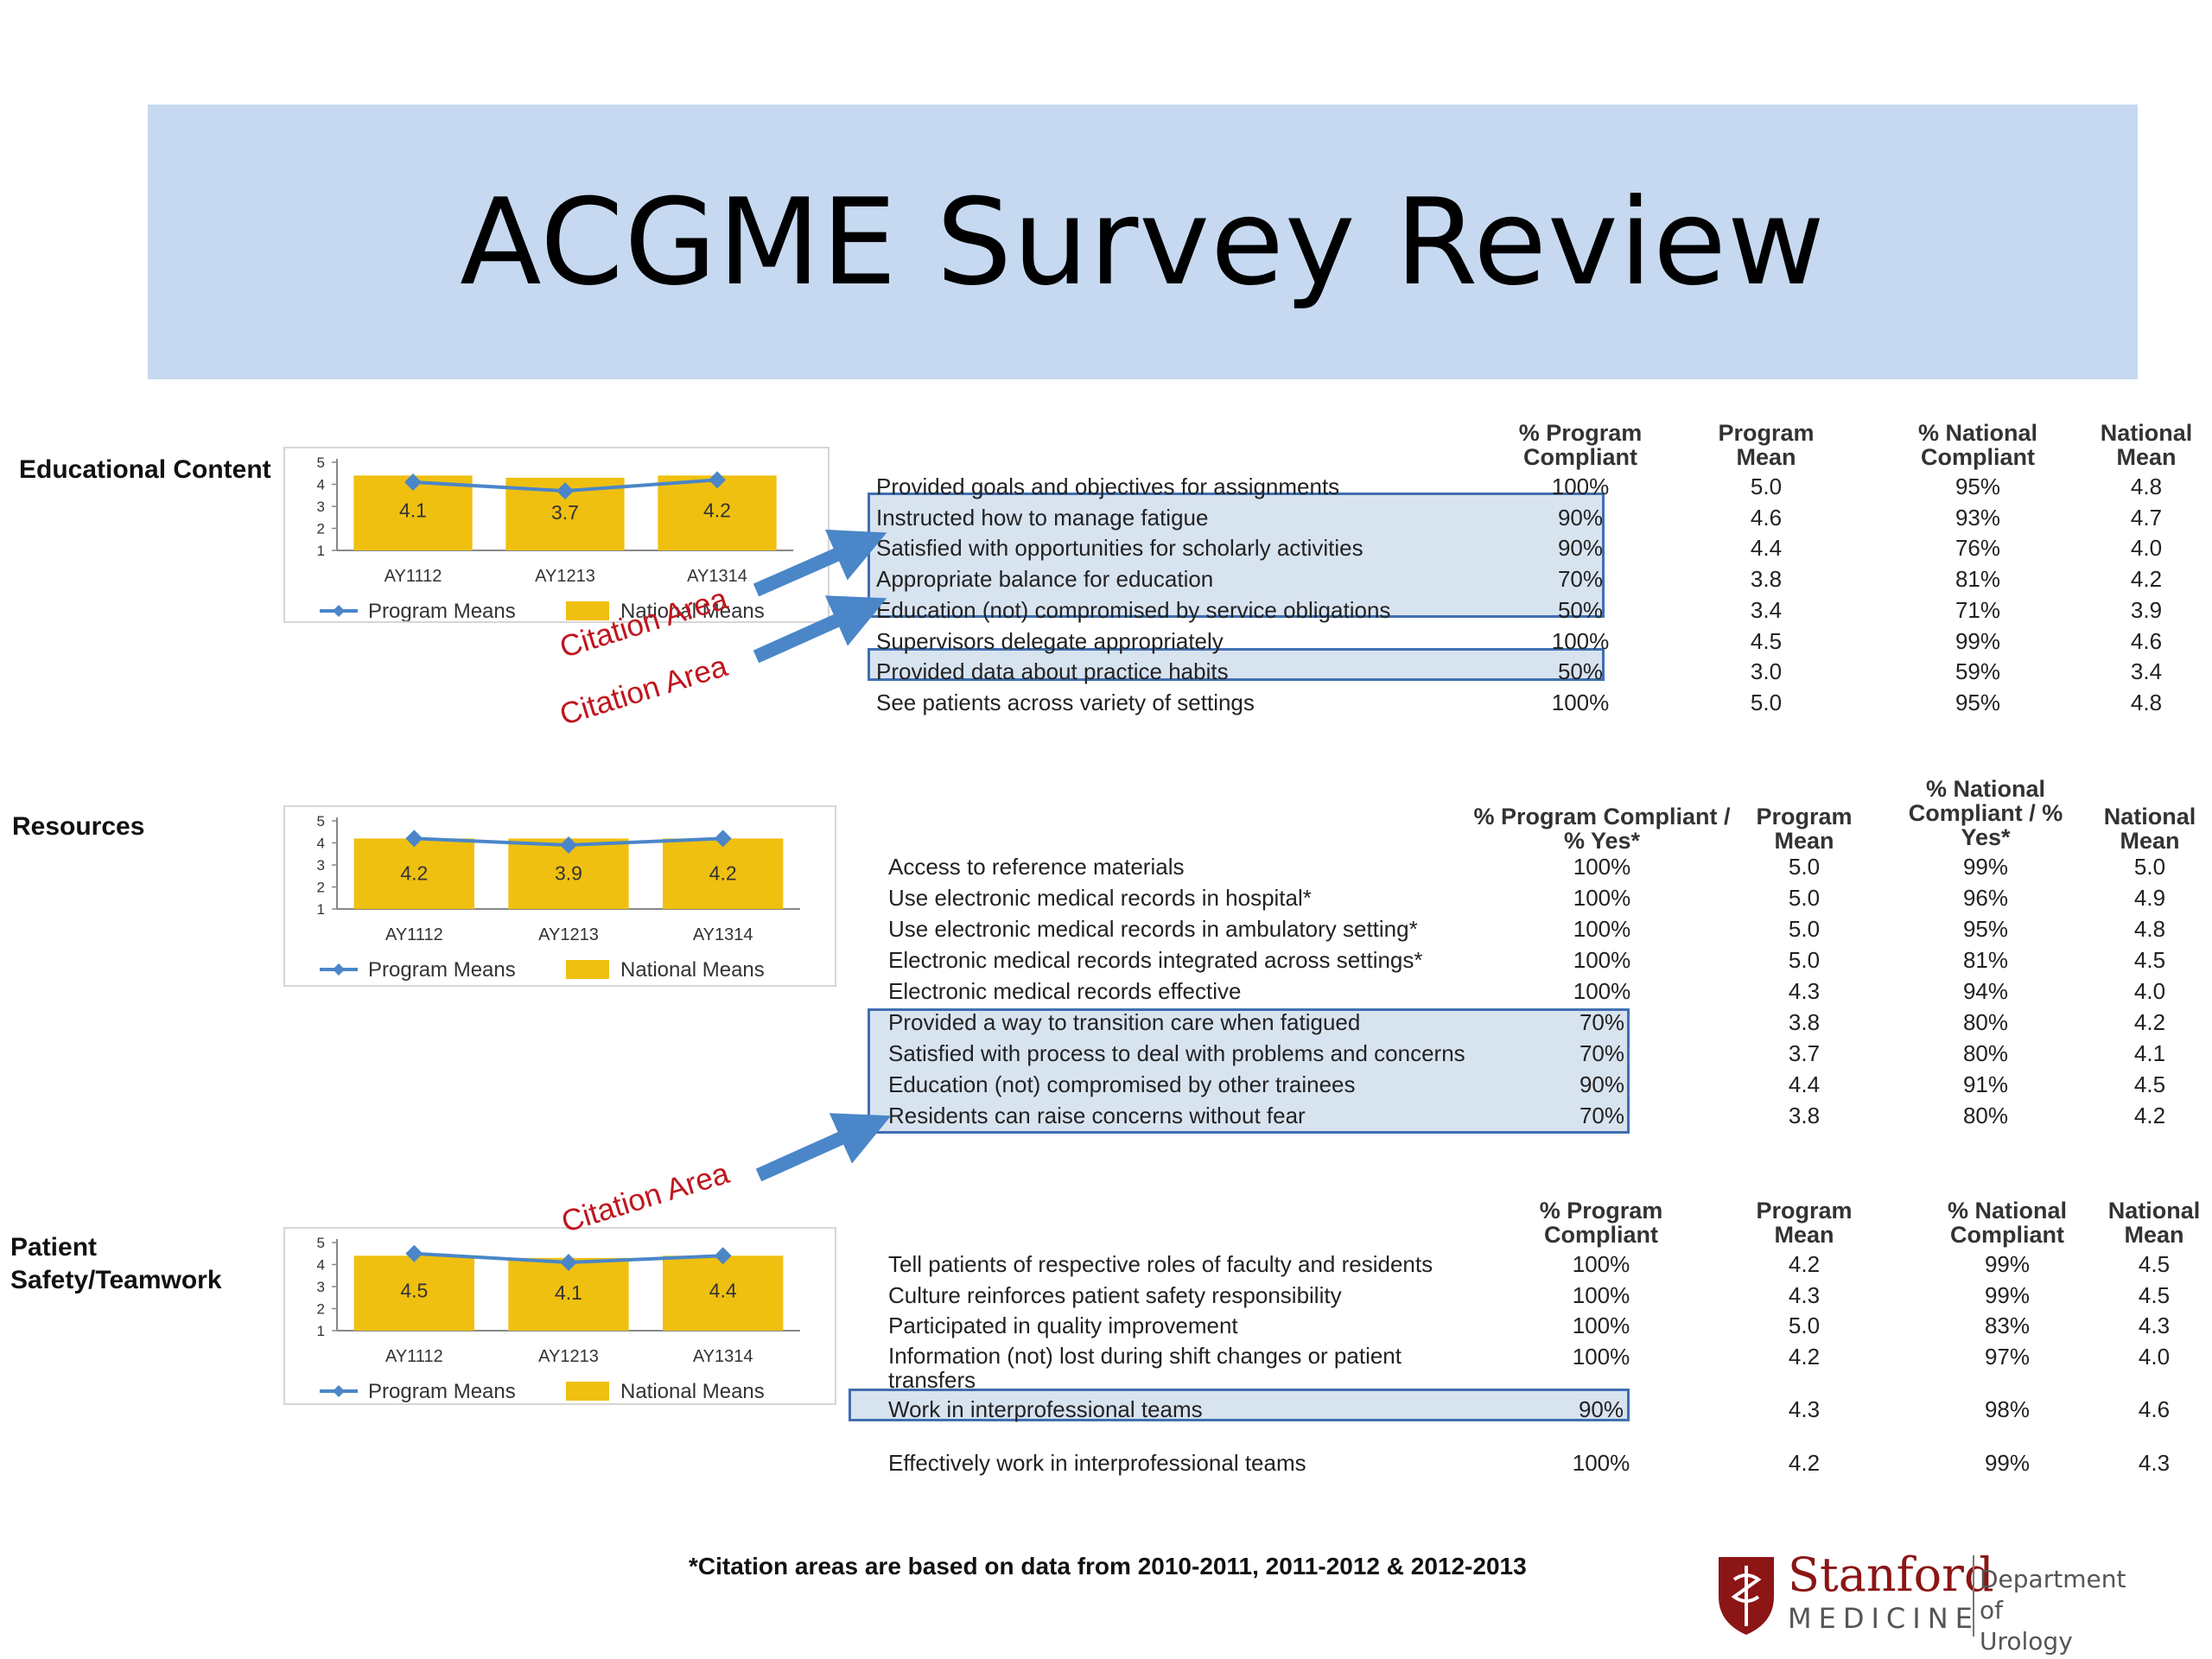 This screenshot has width=2212, height=1659. I want to click on data-label: 4.1, so click(413, 510).